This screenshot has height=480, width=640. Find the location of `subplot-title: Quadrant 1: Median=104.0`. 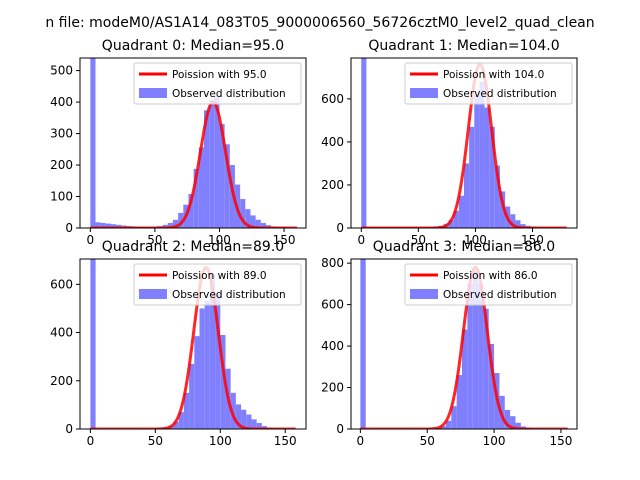

subplot-title: Quadrant 1: Median=104.0 is located at coordinates (463, 46).